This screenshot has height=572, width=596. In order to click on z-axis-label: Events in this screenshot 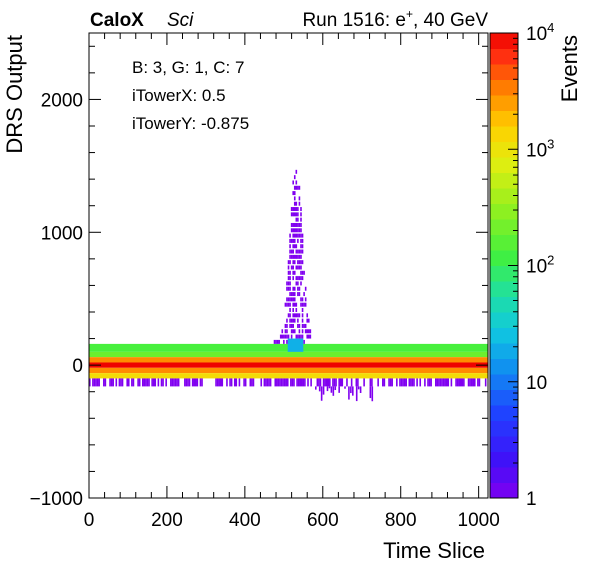, I will do `click(569, 68)`.